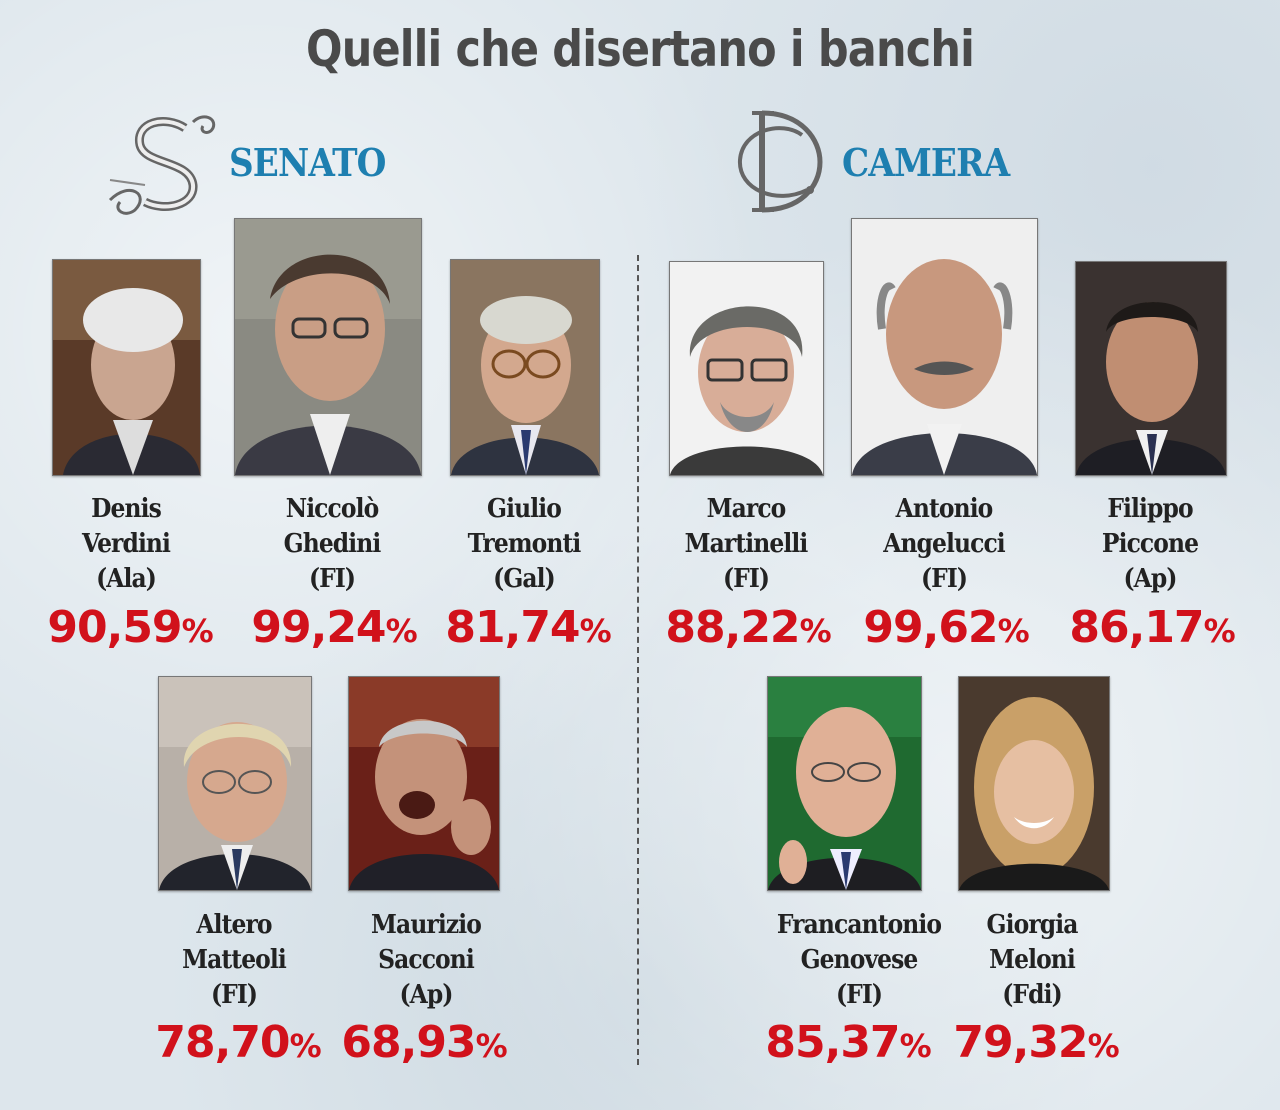  Describe the element at coordinates (926, 162) in the screenshot. I see `camera-label: CAMERA` at that location.